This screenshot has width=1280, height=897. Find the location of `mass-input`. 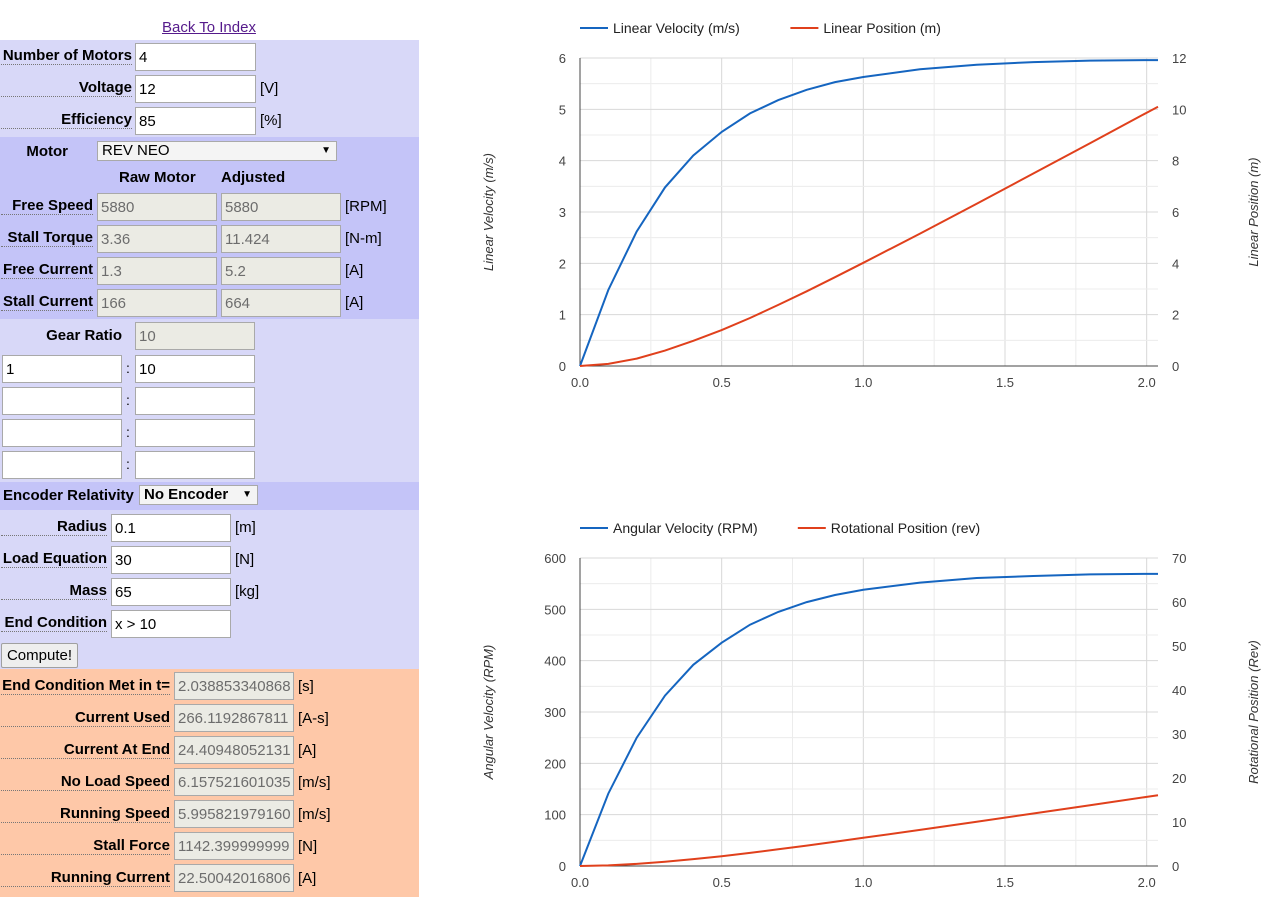

mass-input is located at coordinates (171, 592).